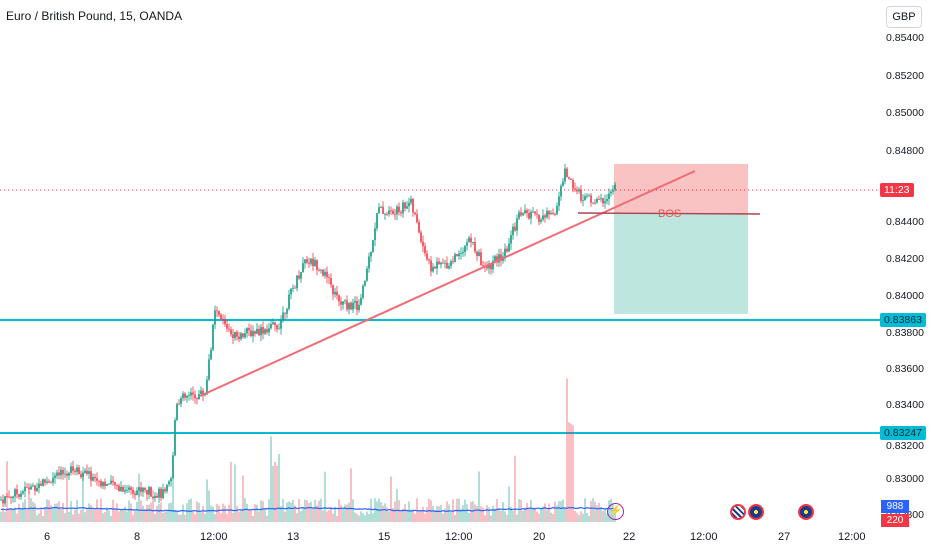 The width and height of the screenshot is (932, 550). What do you see at coordinates (137, 537) in the screenshot?
I see `time-label: 8` at bounding box center [137, 537].